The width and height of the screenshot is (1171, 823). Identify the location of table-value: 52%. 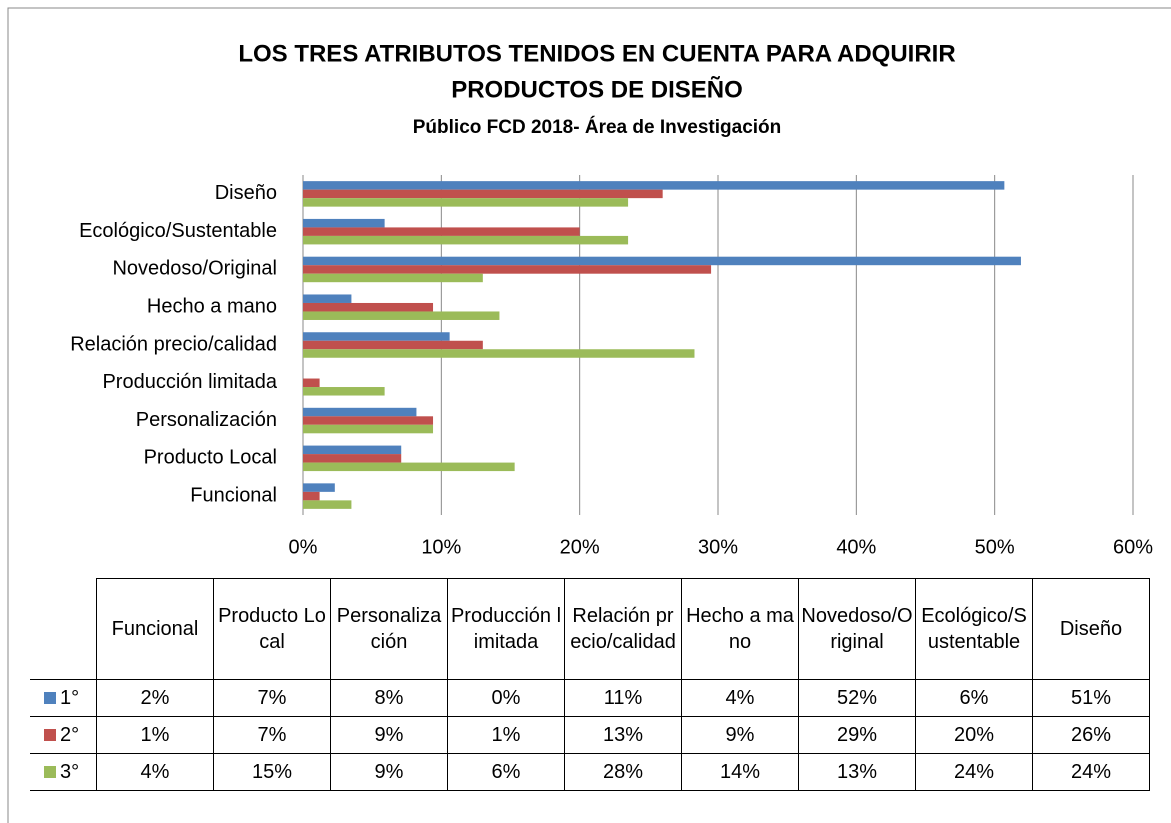
(857, 698).